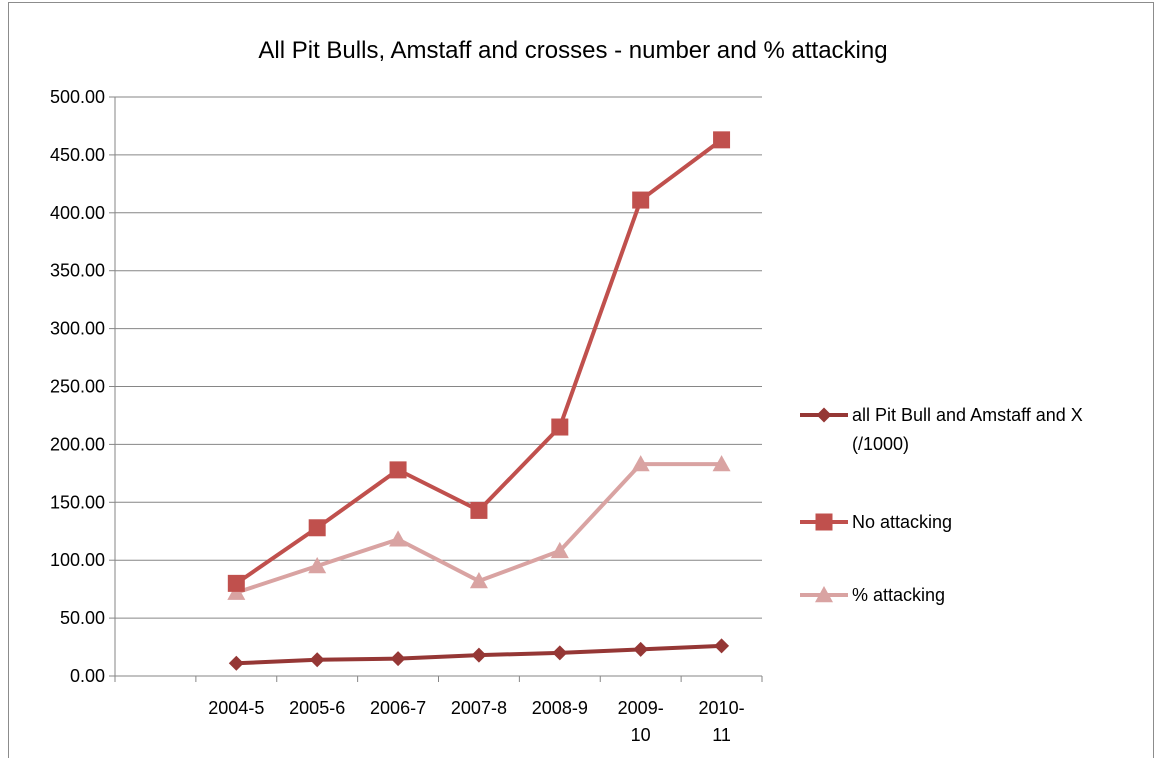 The width and height of the screenshot is (1157, 758). What do you see at coordinates (641, 735) in the screenshot?
I see `x-tick-label: 10` at bounding box center [641, 735].